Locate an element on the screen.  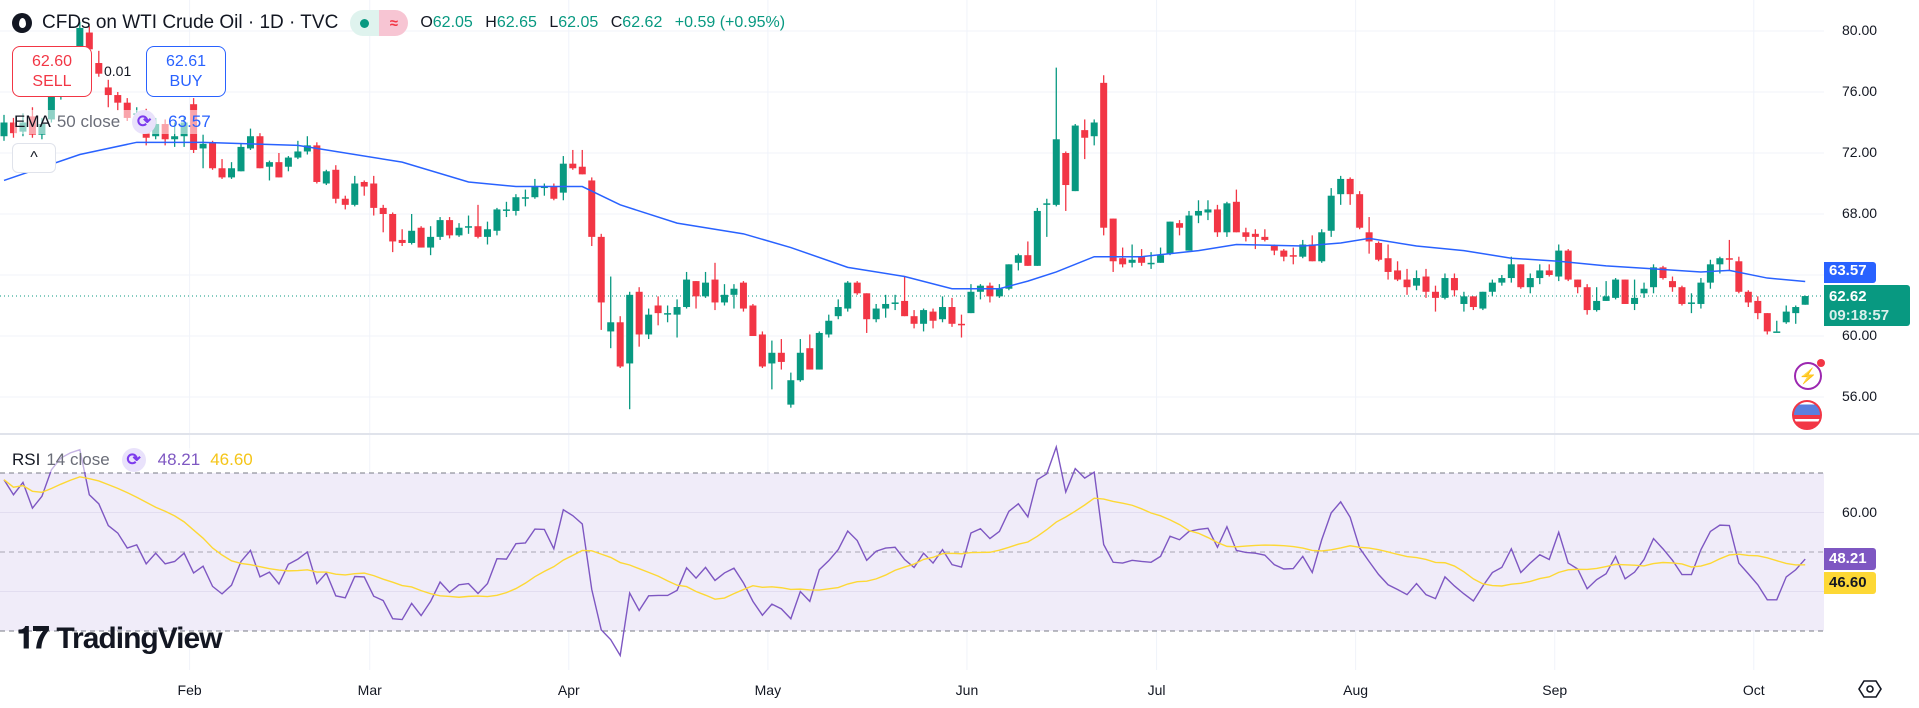
status-pill: ≈ is located at coordinates (379, 23).